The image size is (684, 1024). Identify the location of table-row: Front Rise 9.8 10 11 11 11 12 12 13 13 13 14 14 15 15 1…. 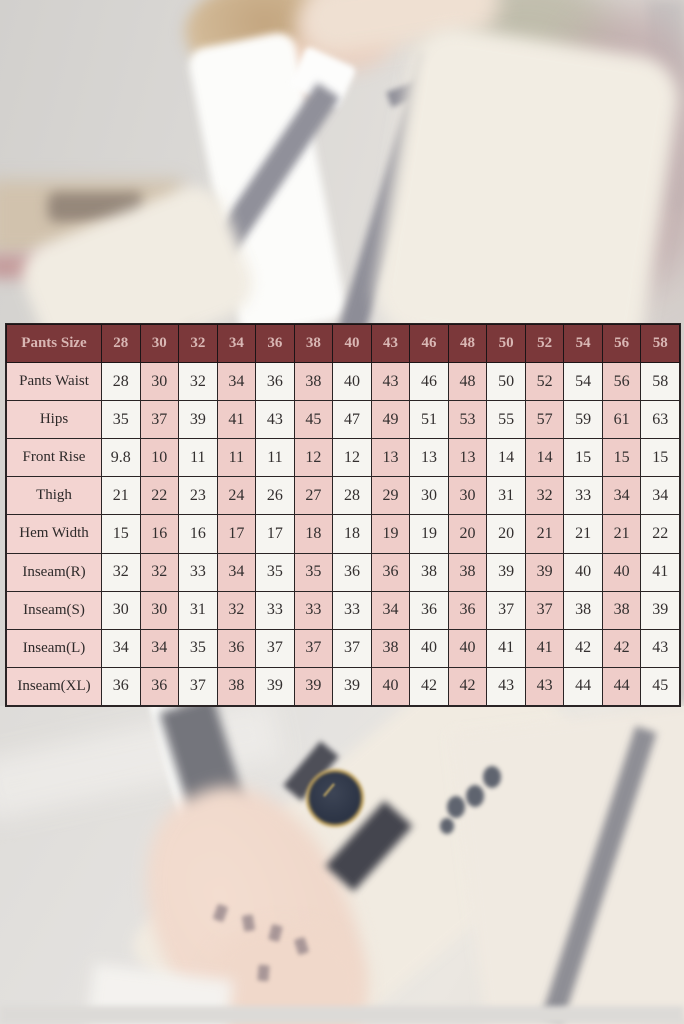
(343, 458).